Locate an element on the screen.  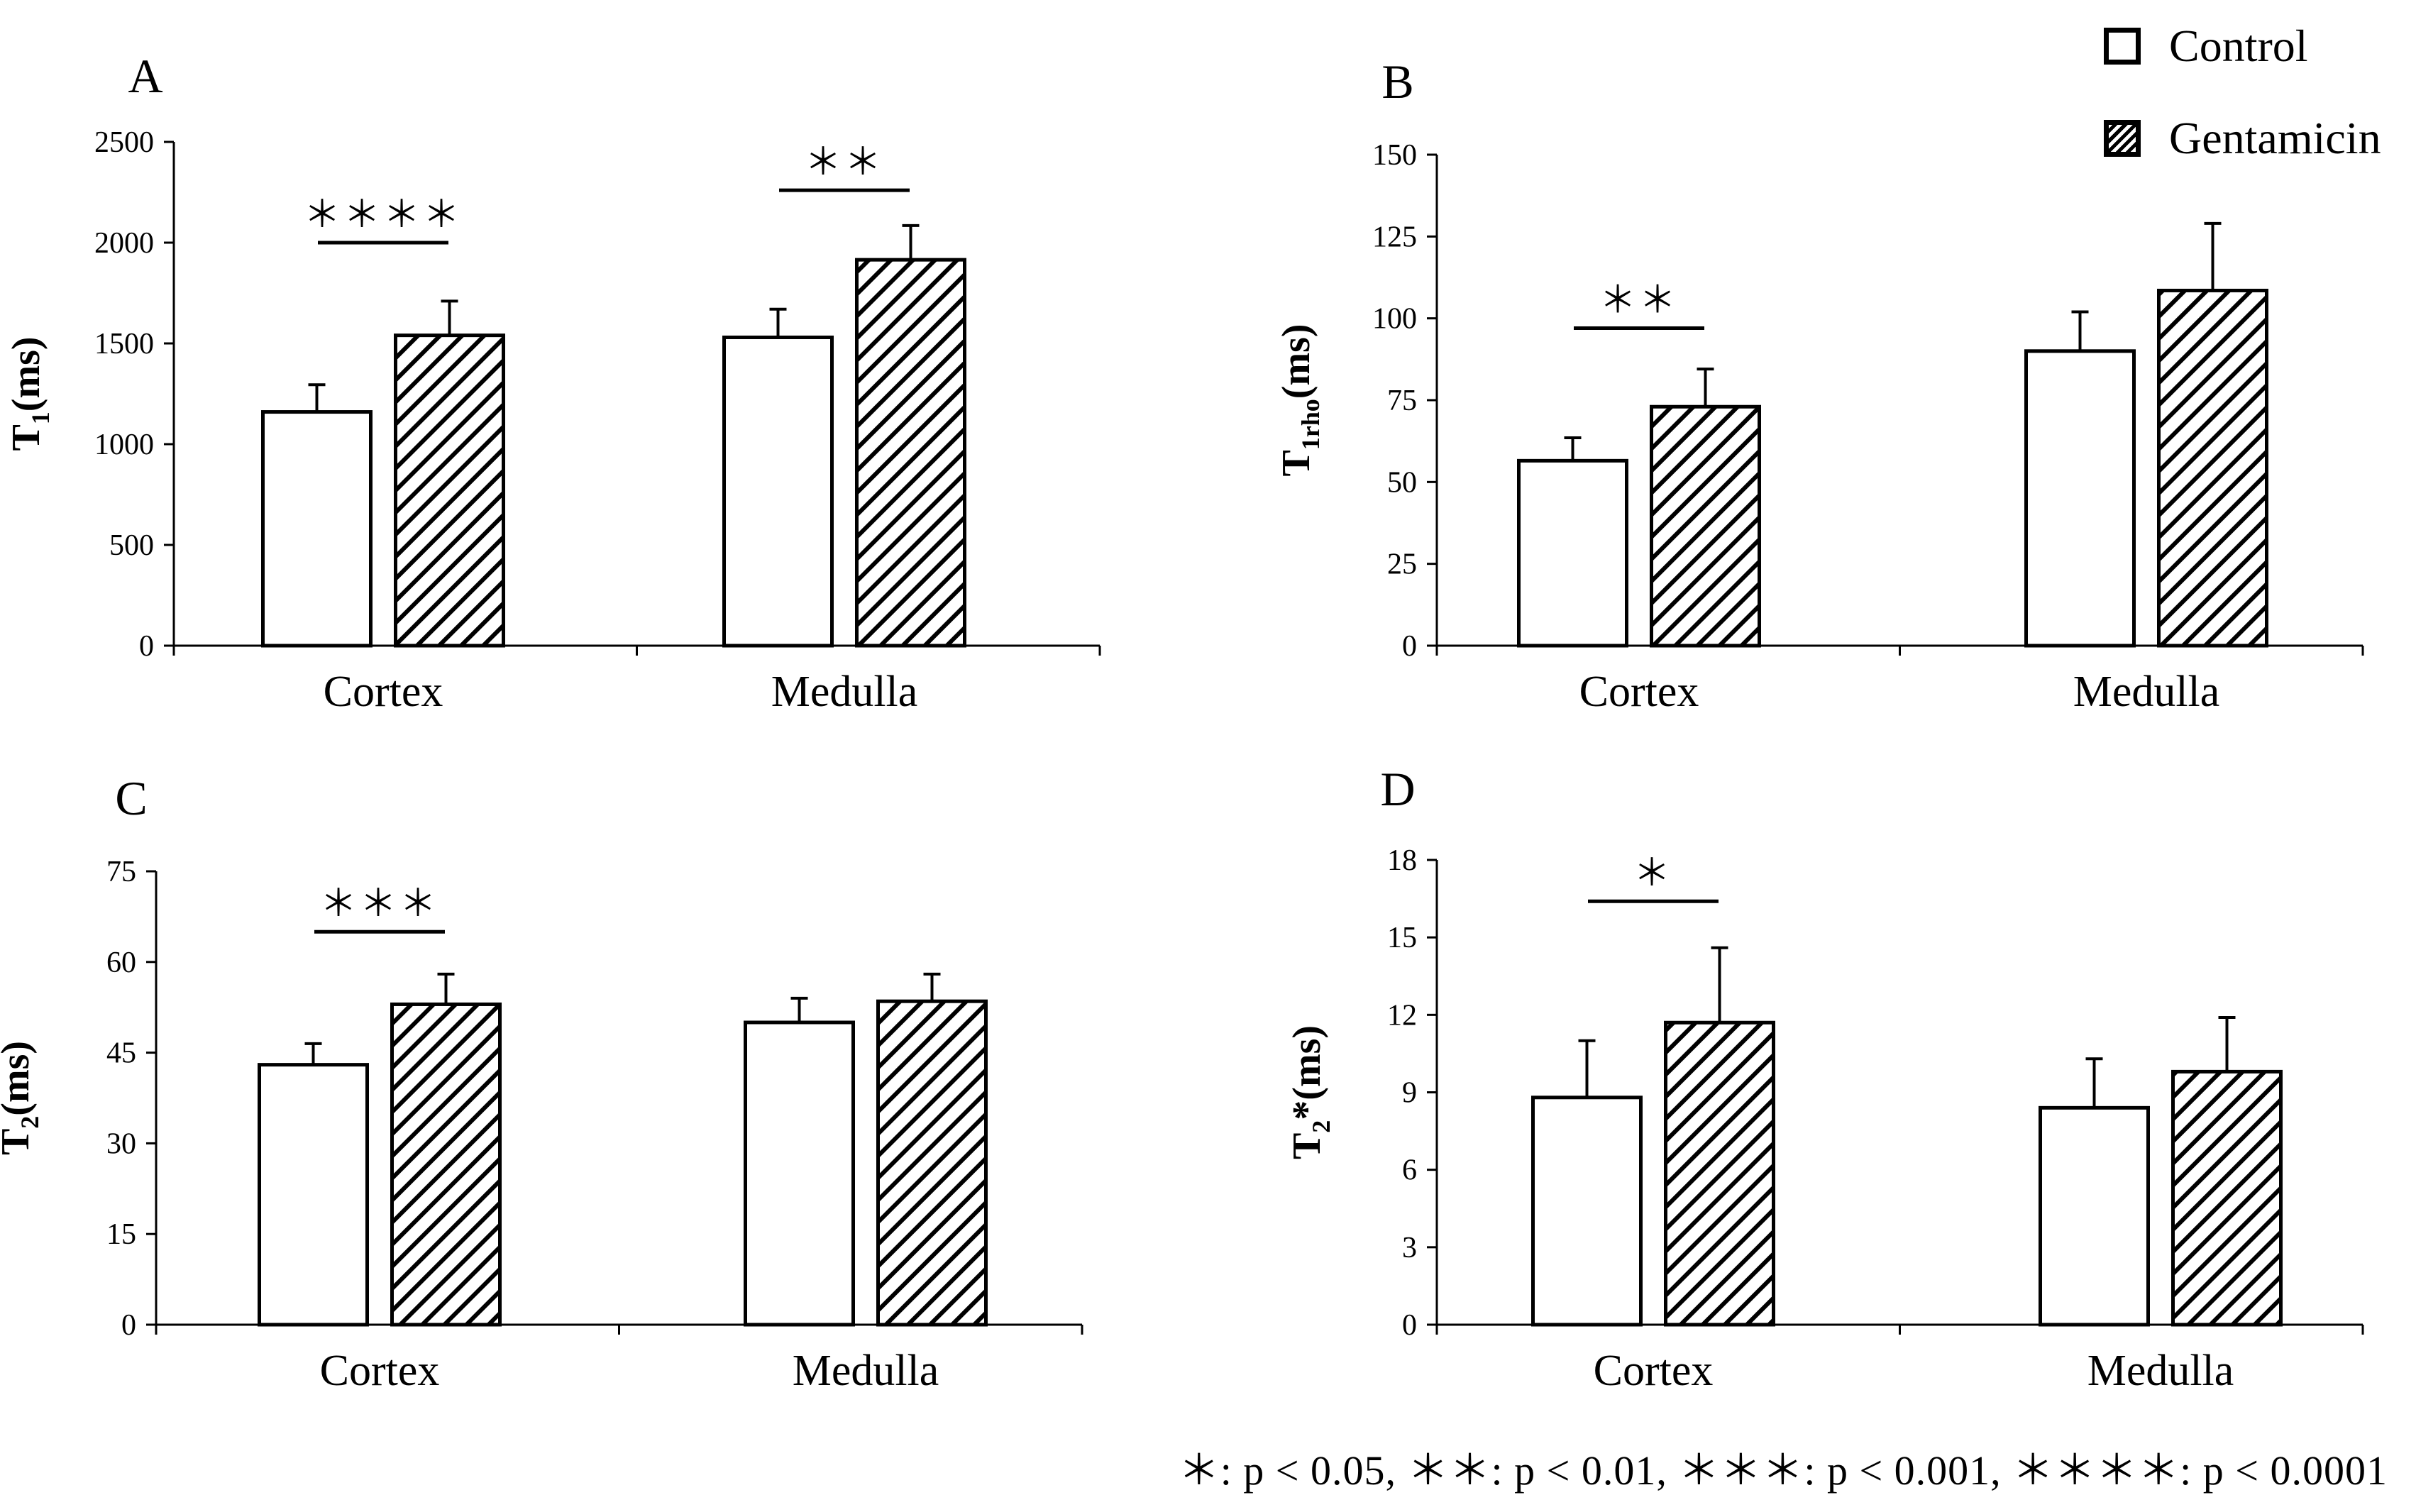
y-tick-label: 30 is located at coordinates (121, 1143).